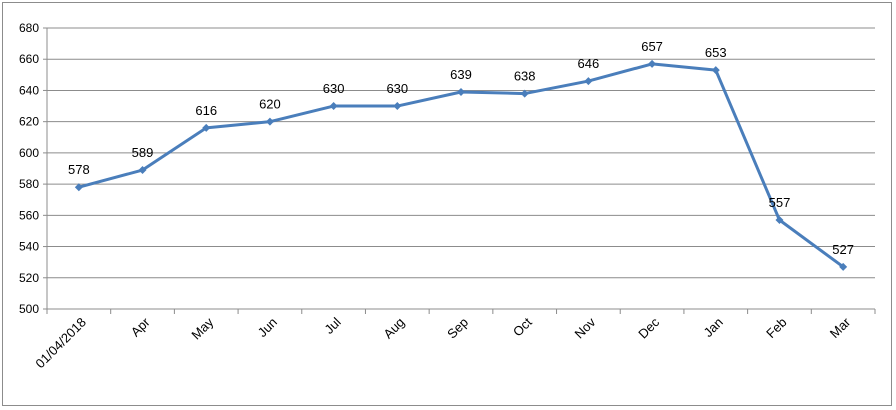  I want to click on y-tick-label: 620, so click(29, 122).